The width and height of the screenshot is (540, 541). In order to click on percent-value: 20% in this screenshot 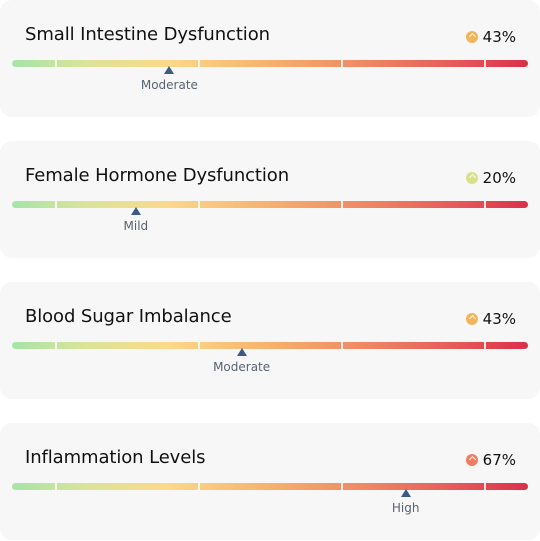, I will do `click(499, 178)`.